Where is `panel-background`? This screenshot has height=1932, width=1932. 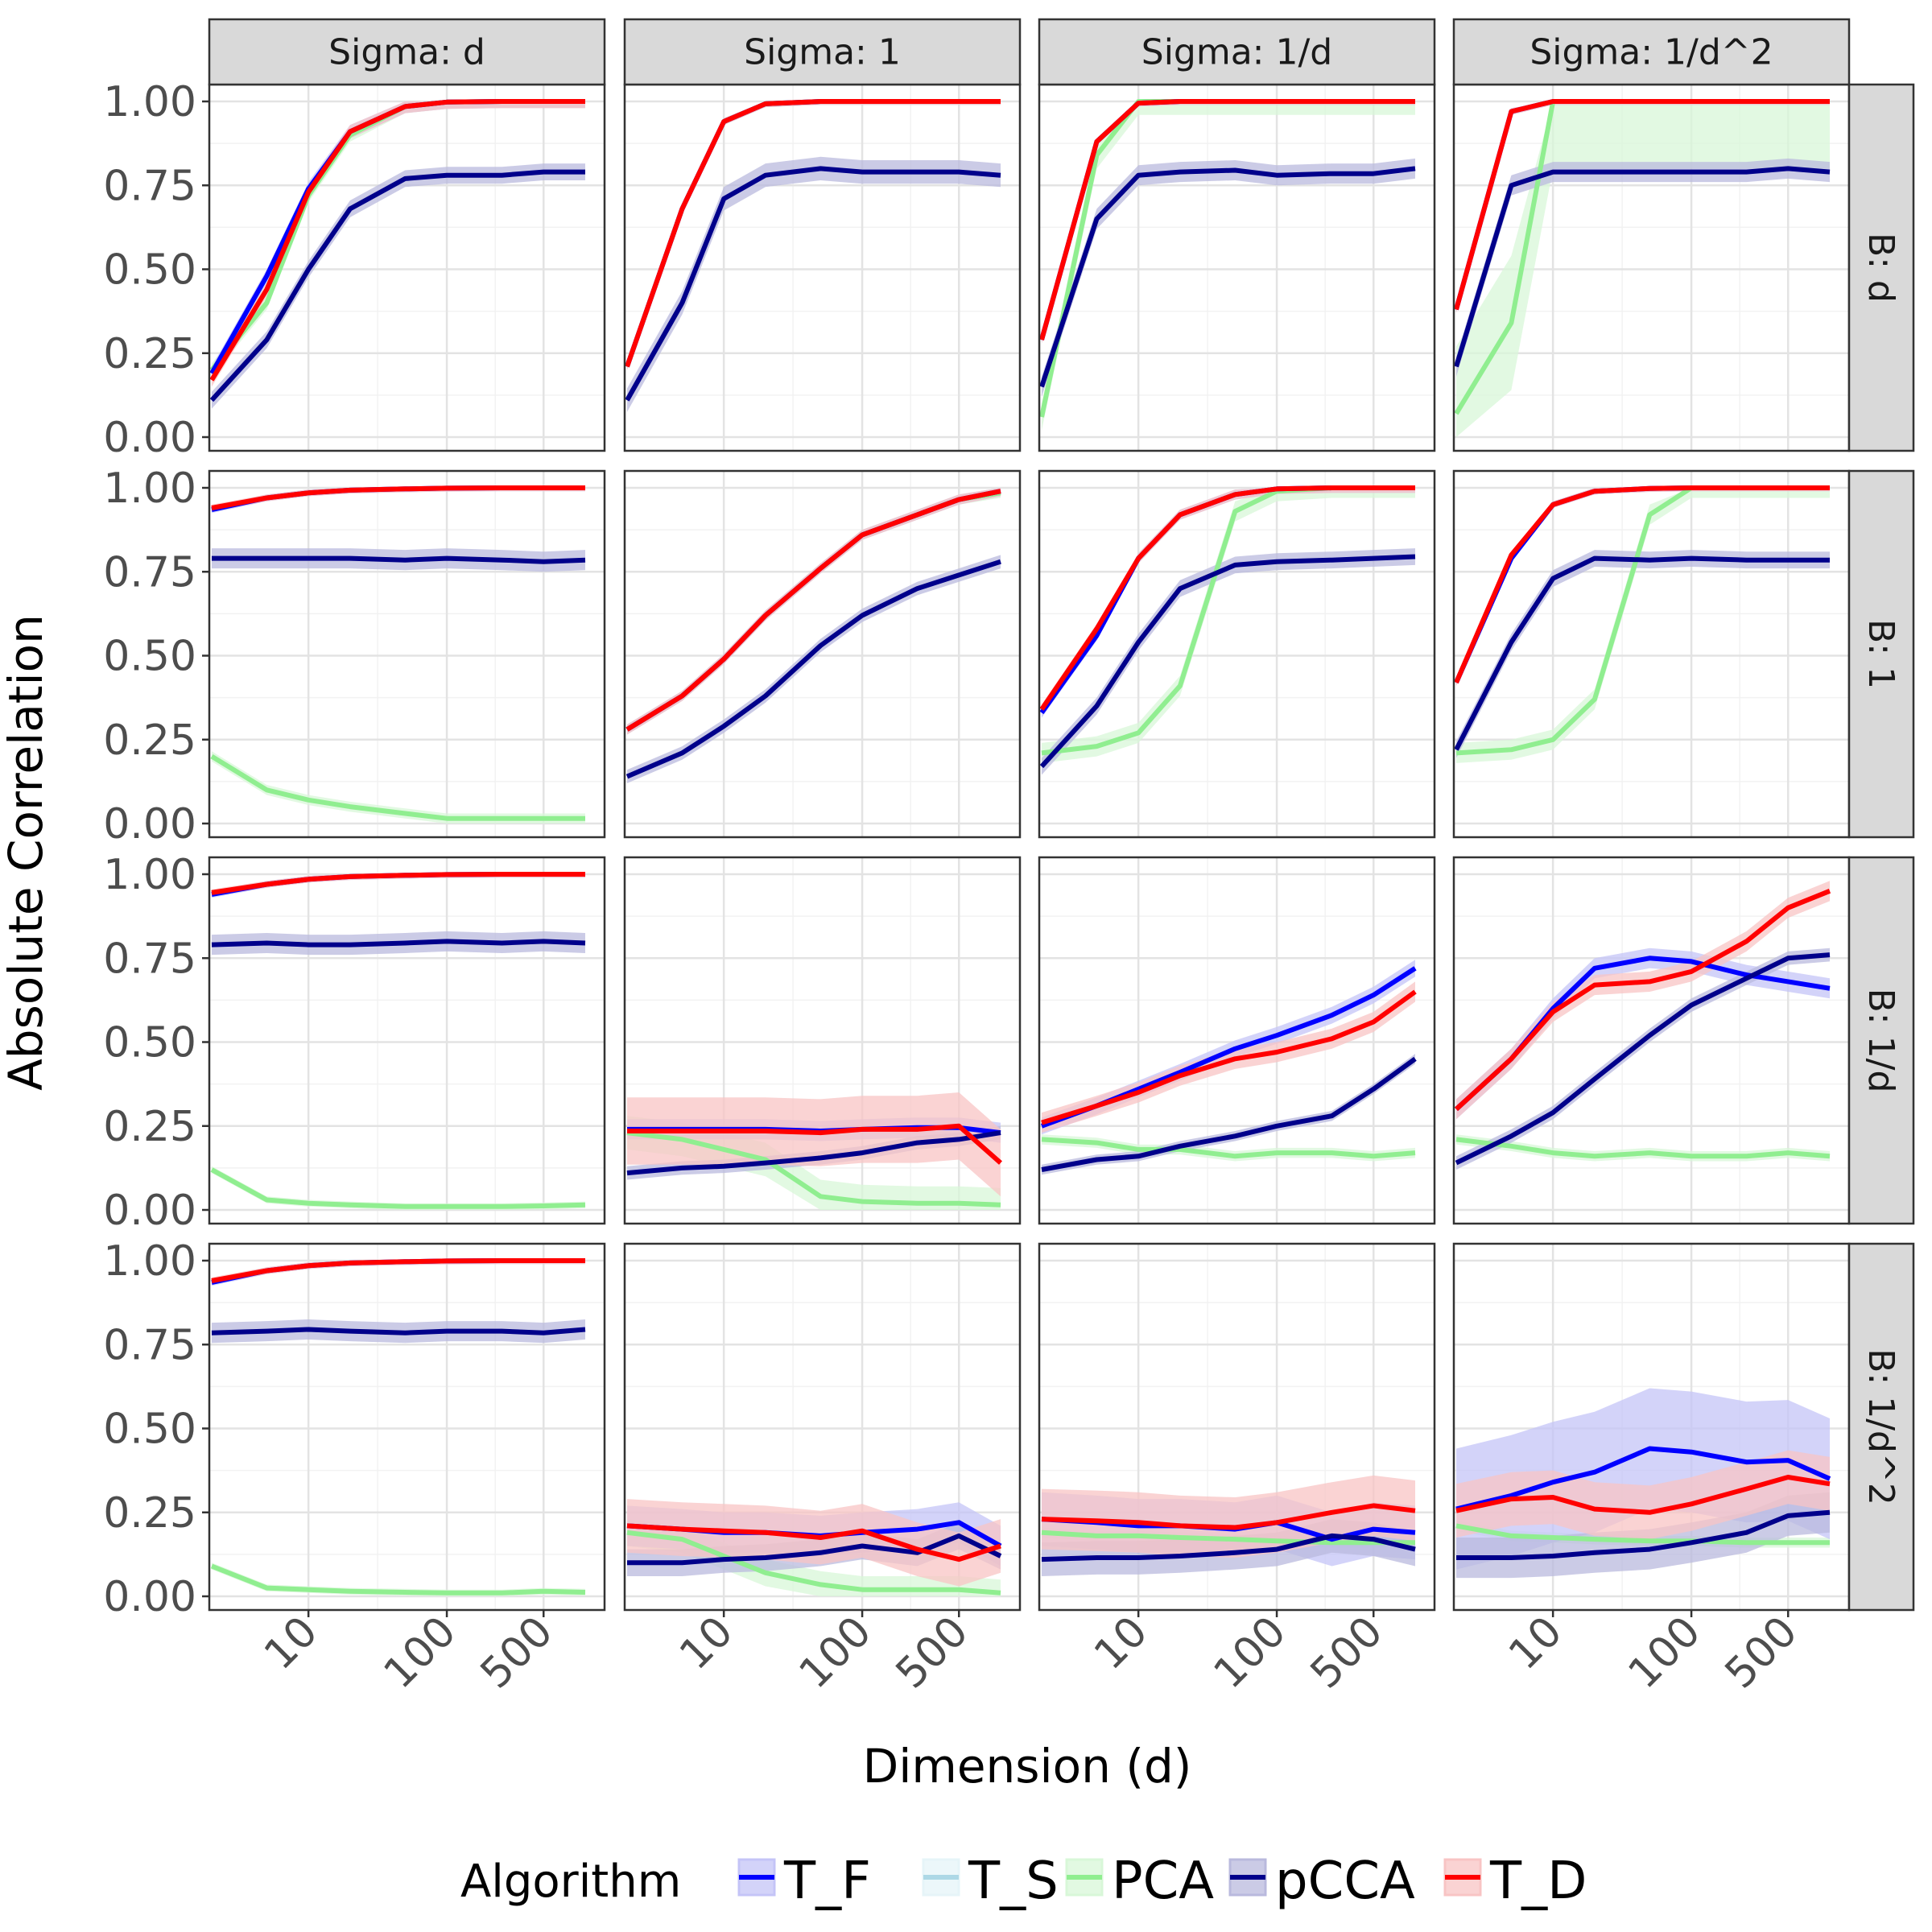 panel-background is located at coordinates (407, 1040).